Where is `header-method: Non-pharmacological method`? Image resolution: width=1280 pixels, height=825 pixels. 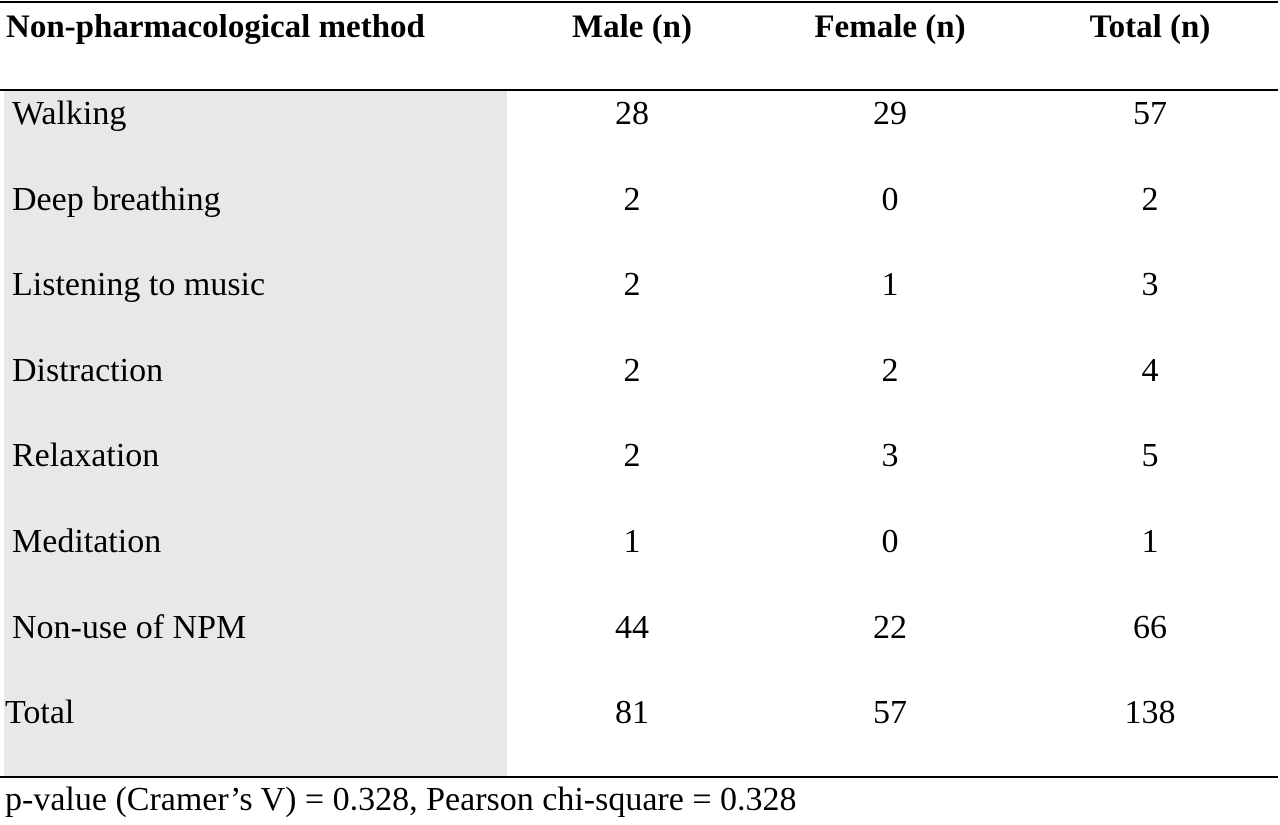
header-method: Non-pharmacological method is located at coordinates (215, 27).